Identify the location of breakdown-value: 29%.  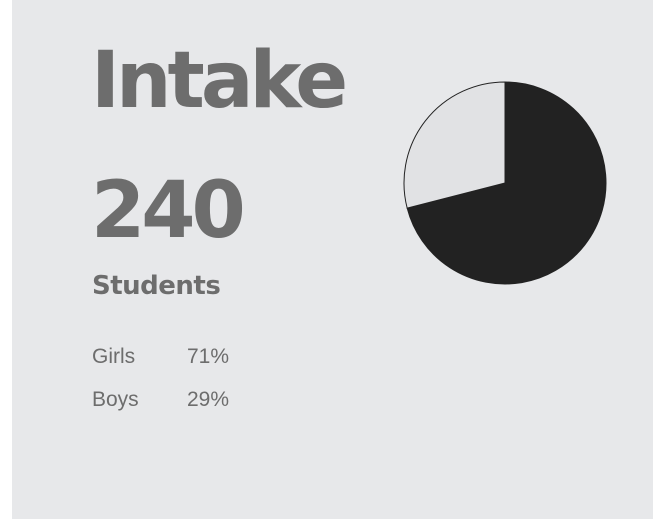
(208, 399).